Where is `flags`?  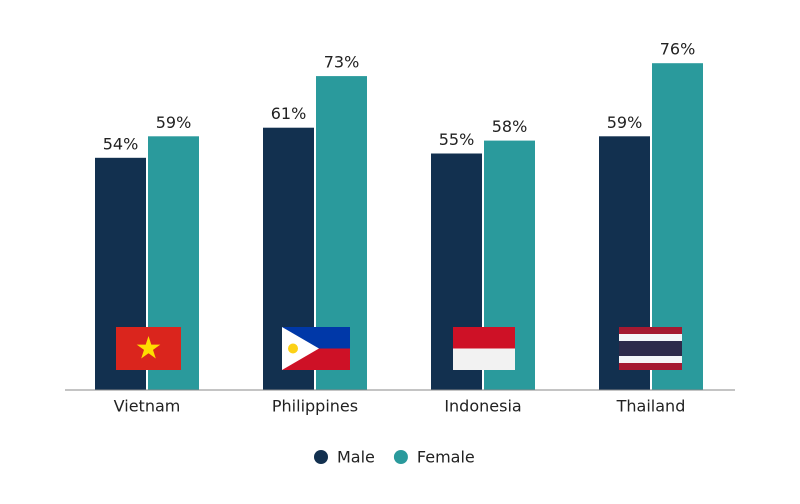
flags is located at coordinates (399, 348).